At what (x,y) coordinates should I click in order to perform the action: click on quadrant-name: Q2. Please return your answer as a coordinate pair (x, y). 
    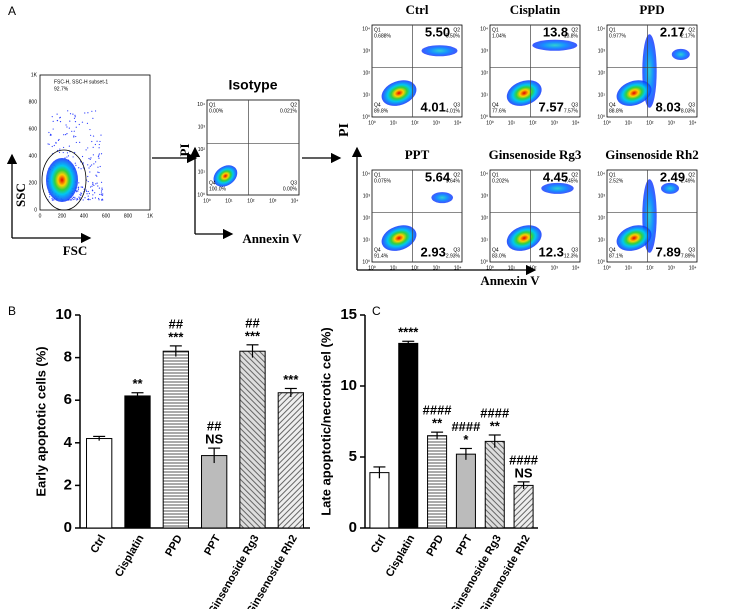
    Looking at the image, I should click on (574, 30).